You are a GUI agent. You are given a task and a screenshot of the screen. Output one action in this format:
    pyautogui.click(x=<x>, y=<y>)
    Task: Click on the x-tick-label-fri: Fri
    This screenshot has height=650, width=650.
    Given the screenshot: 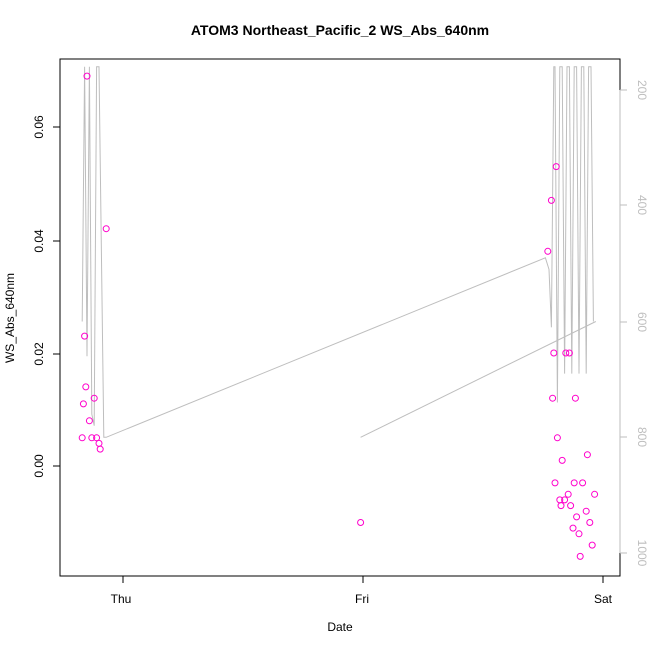 What is the action you would take?
    pyautogui.click(x=362, y=599)
    